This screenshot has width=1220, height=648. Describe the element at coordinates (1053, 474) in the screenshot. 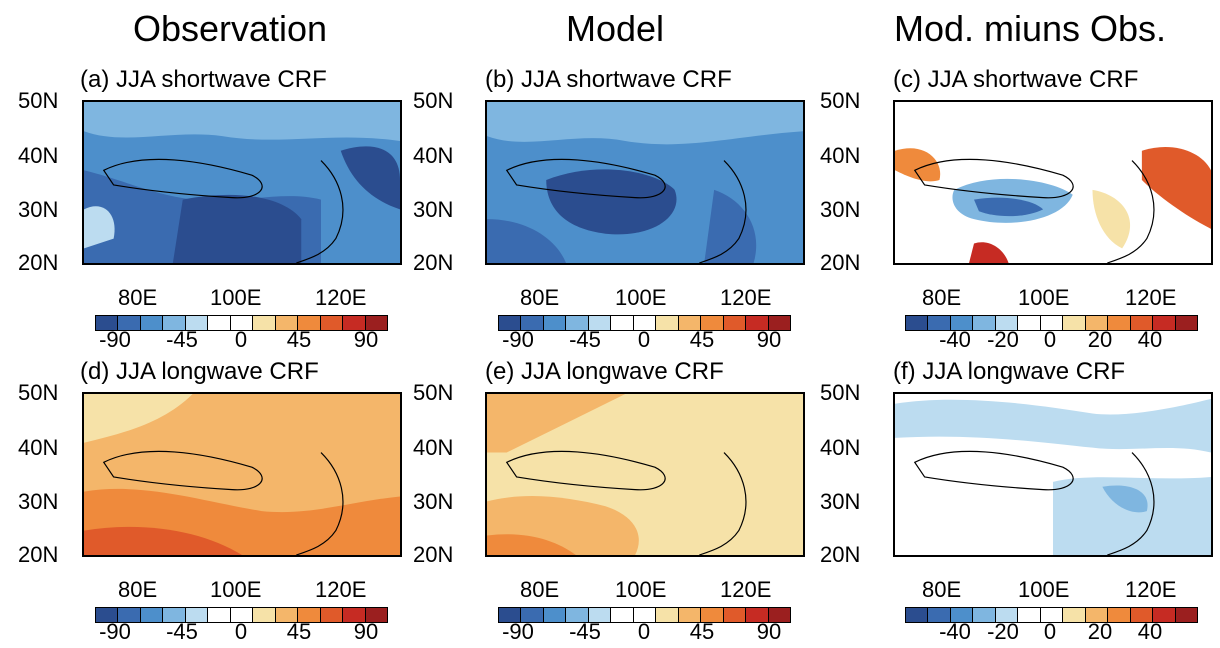

I see `map-panel-f` at that location.